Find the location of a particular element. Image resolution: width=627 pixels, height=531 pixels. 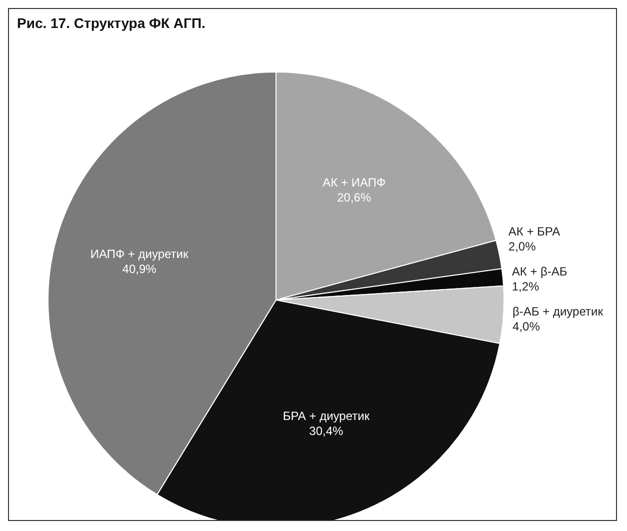

slice-label: β-АБ + диуретик is located at coordinates (558, 311).